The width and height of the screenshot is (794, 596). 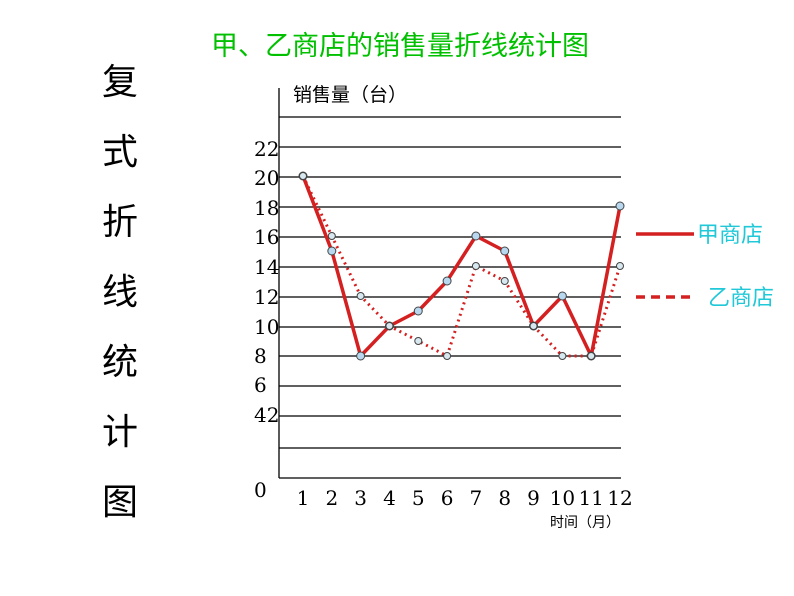 What do you see at coordinates (389, 498) in the screenshot?
I see `x-tick-label: 4` at bounding box center [389, 498].